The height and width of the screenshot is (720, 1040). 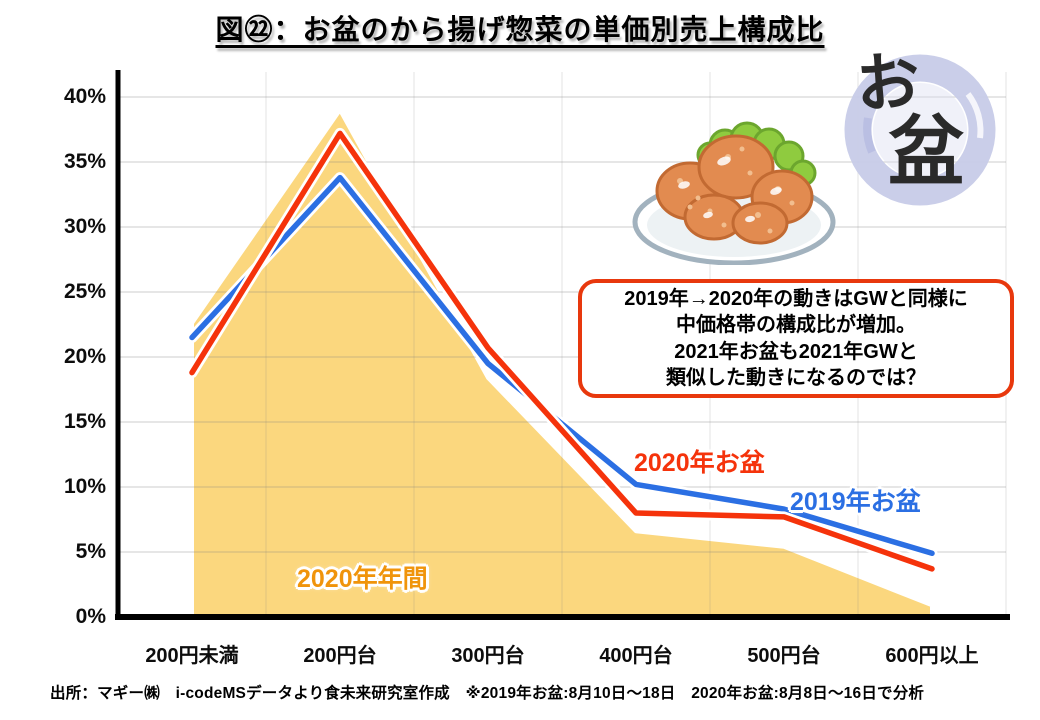 What do you see at coordinates (84, 486) in the screenshot?
I see `y-tick-label: 10%` at bounding box center [84, 486].